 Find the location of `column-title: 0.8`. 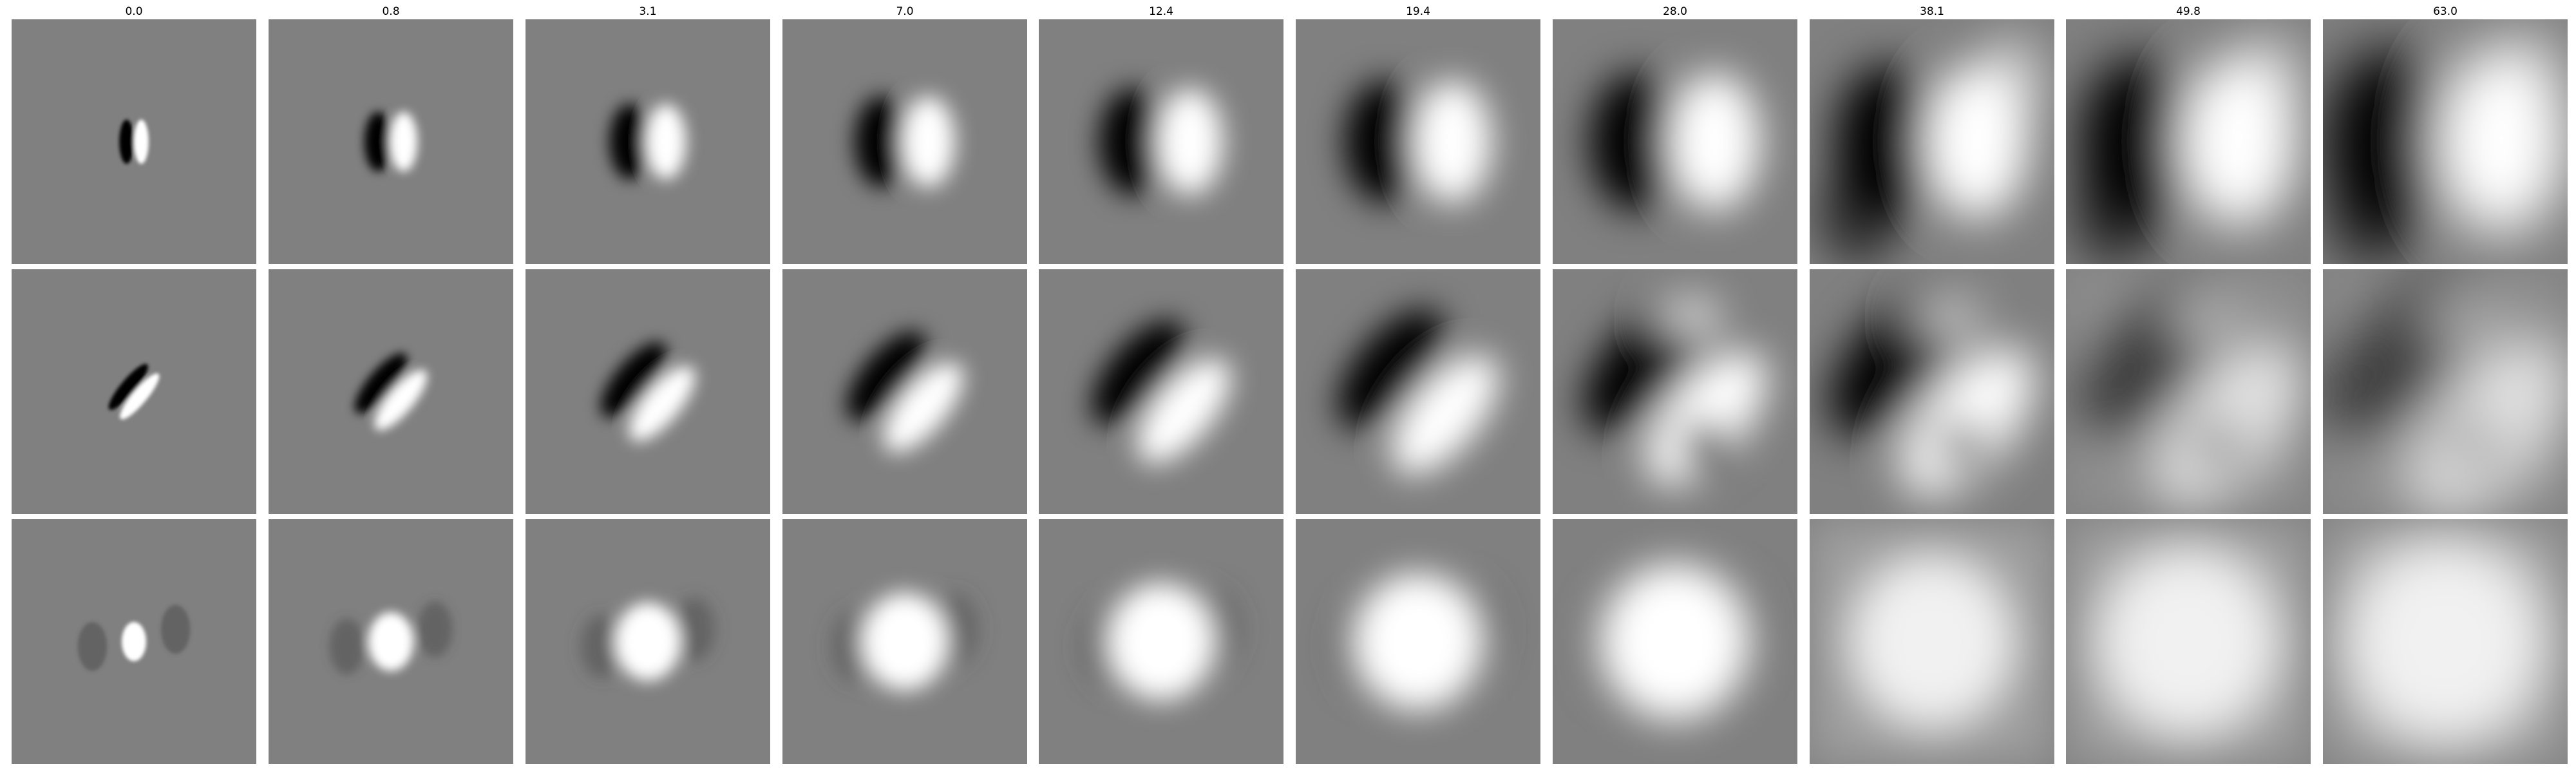

column-title: 0.8 is located at coordinates (391, 11).